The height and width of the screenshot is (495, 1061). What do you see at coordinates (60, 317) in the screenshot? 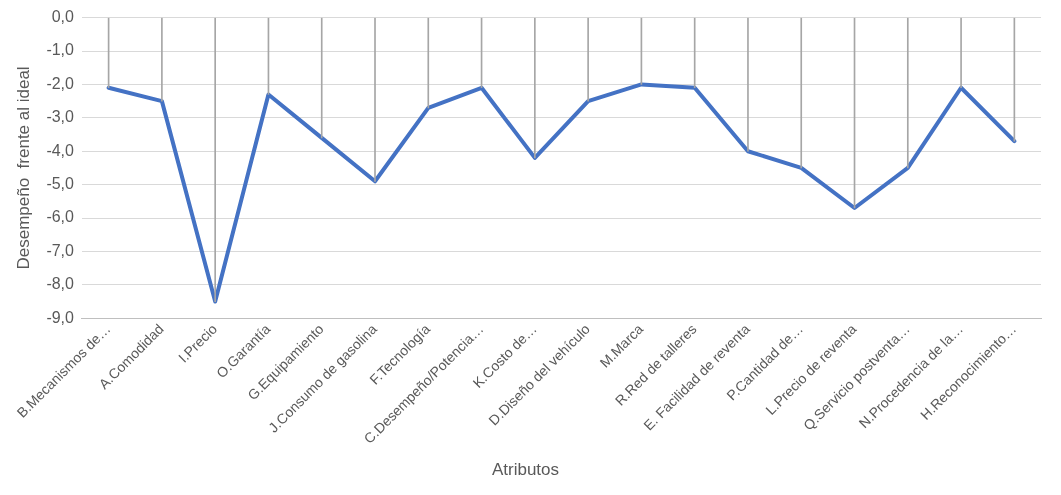
I see `y-tick-label: -9,0` at bounding box center [60, 317].